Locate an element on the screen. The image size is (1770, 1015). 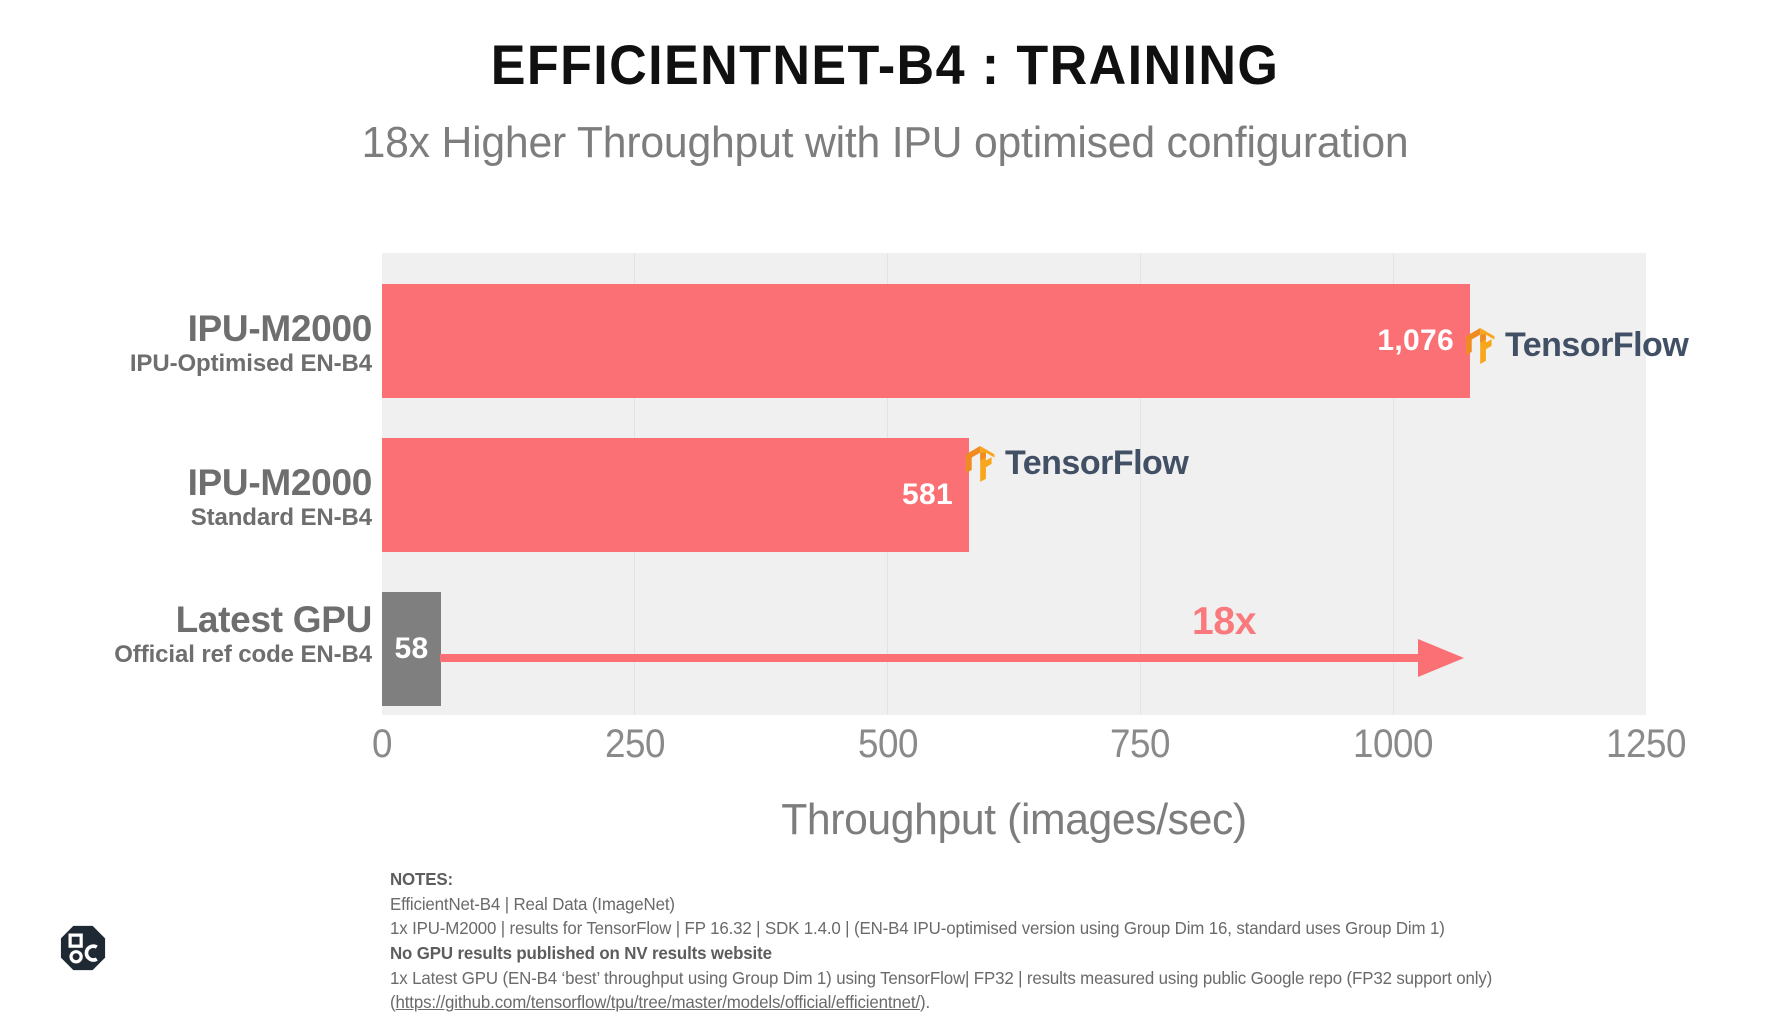
bar-value-label: 58 is located at coordinates (411, 648).